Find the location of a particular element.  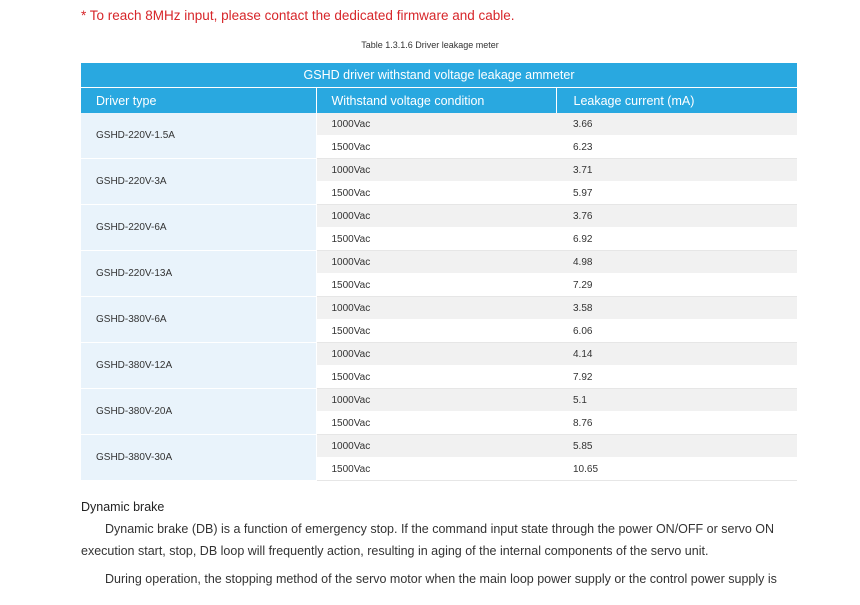

driver-type-cell: GSHD-220V-6A is located at coordinates (199, 227).